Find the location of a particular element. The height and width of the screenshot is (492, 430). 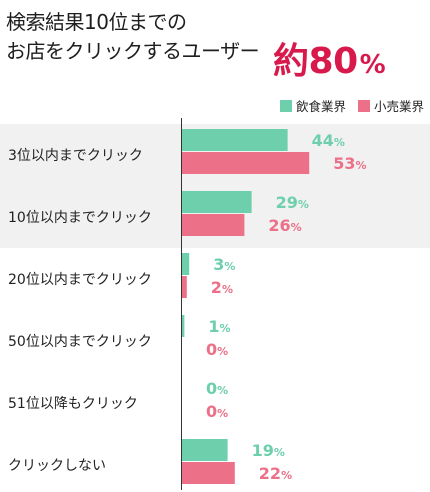

legend-label-retail: 小売業界 is located at coordinates (398, 106).